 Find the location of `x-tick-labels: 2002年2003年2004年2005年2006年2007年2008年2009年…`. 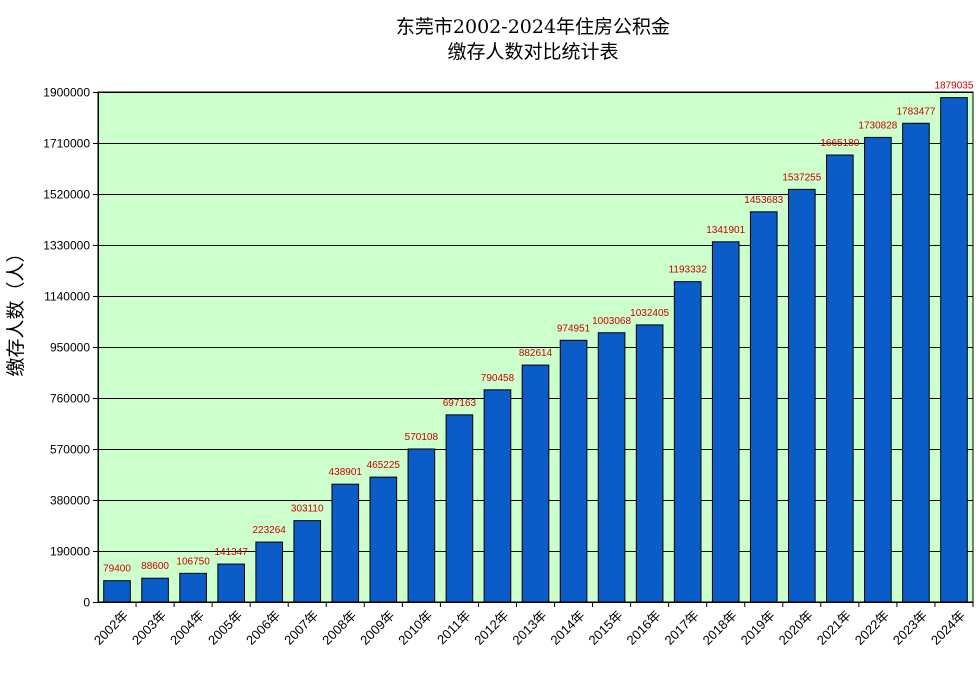

x-tick-labels: 2002年2003年2004年2005年2006年2007年2008年2009年… is located at coordinates (529, 628).